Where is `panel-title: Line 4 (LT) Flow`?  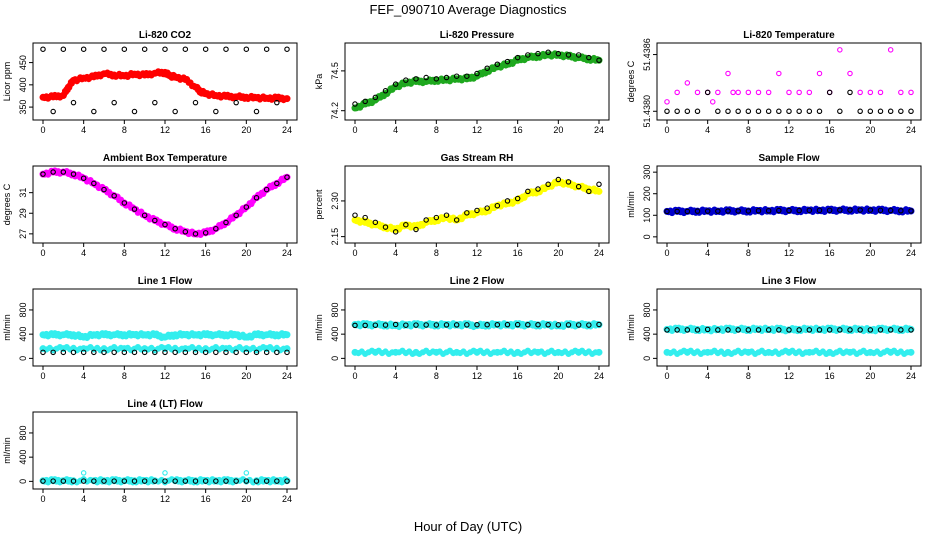
panel-title: Line 4 (LT) Flow is located at coordinates (165, 404).